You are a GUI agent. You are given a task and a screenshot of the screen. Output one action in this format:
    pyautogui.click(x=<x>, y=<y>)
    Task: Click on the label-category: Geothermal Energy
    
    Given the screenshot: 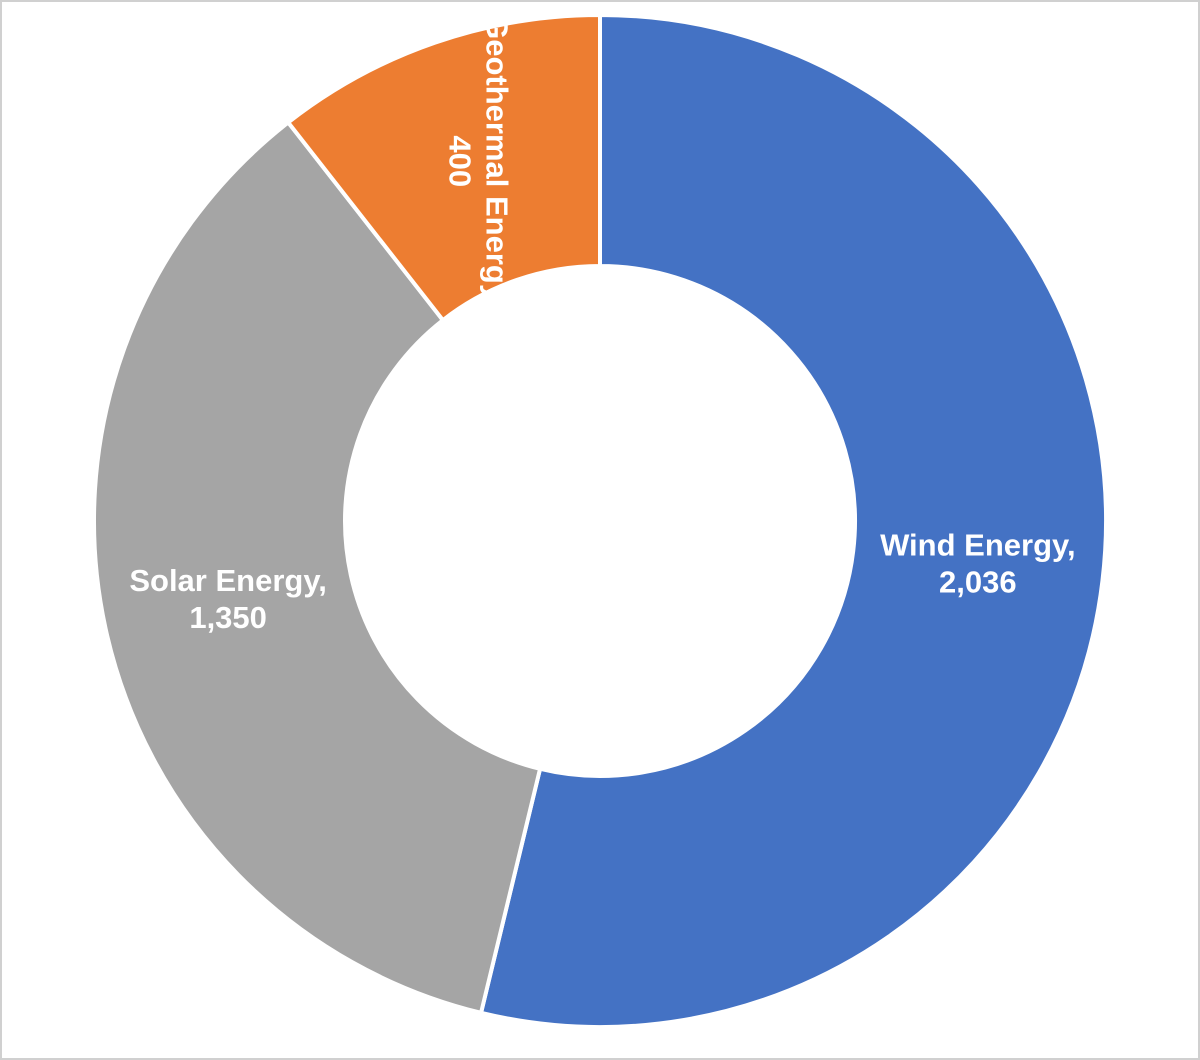 What is the action you would take?
    pyautogui.click(x=496, y=158)
    